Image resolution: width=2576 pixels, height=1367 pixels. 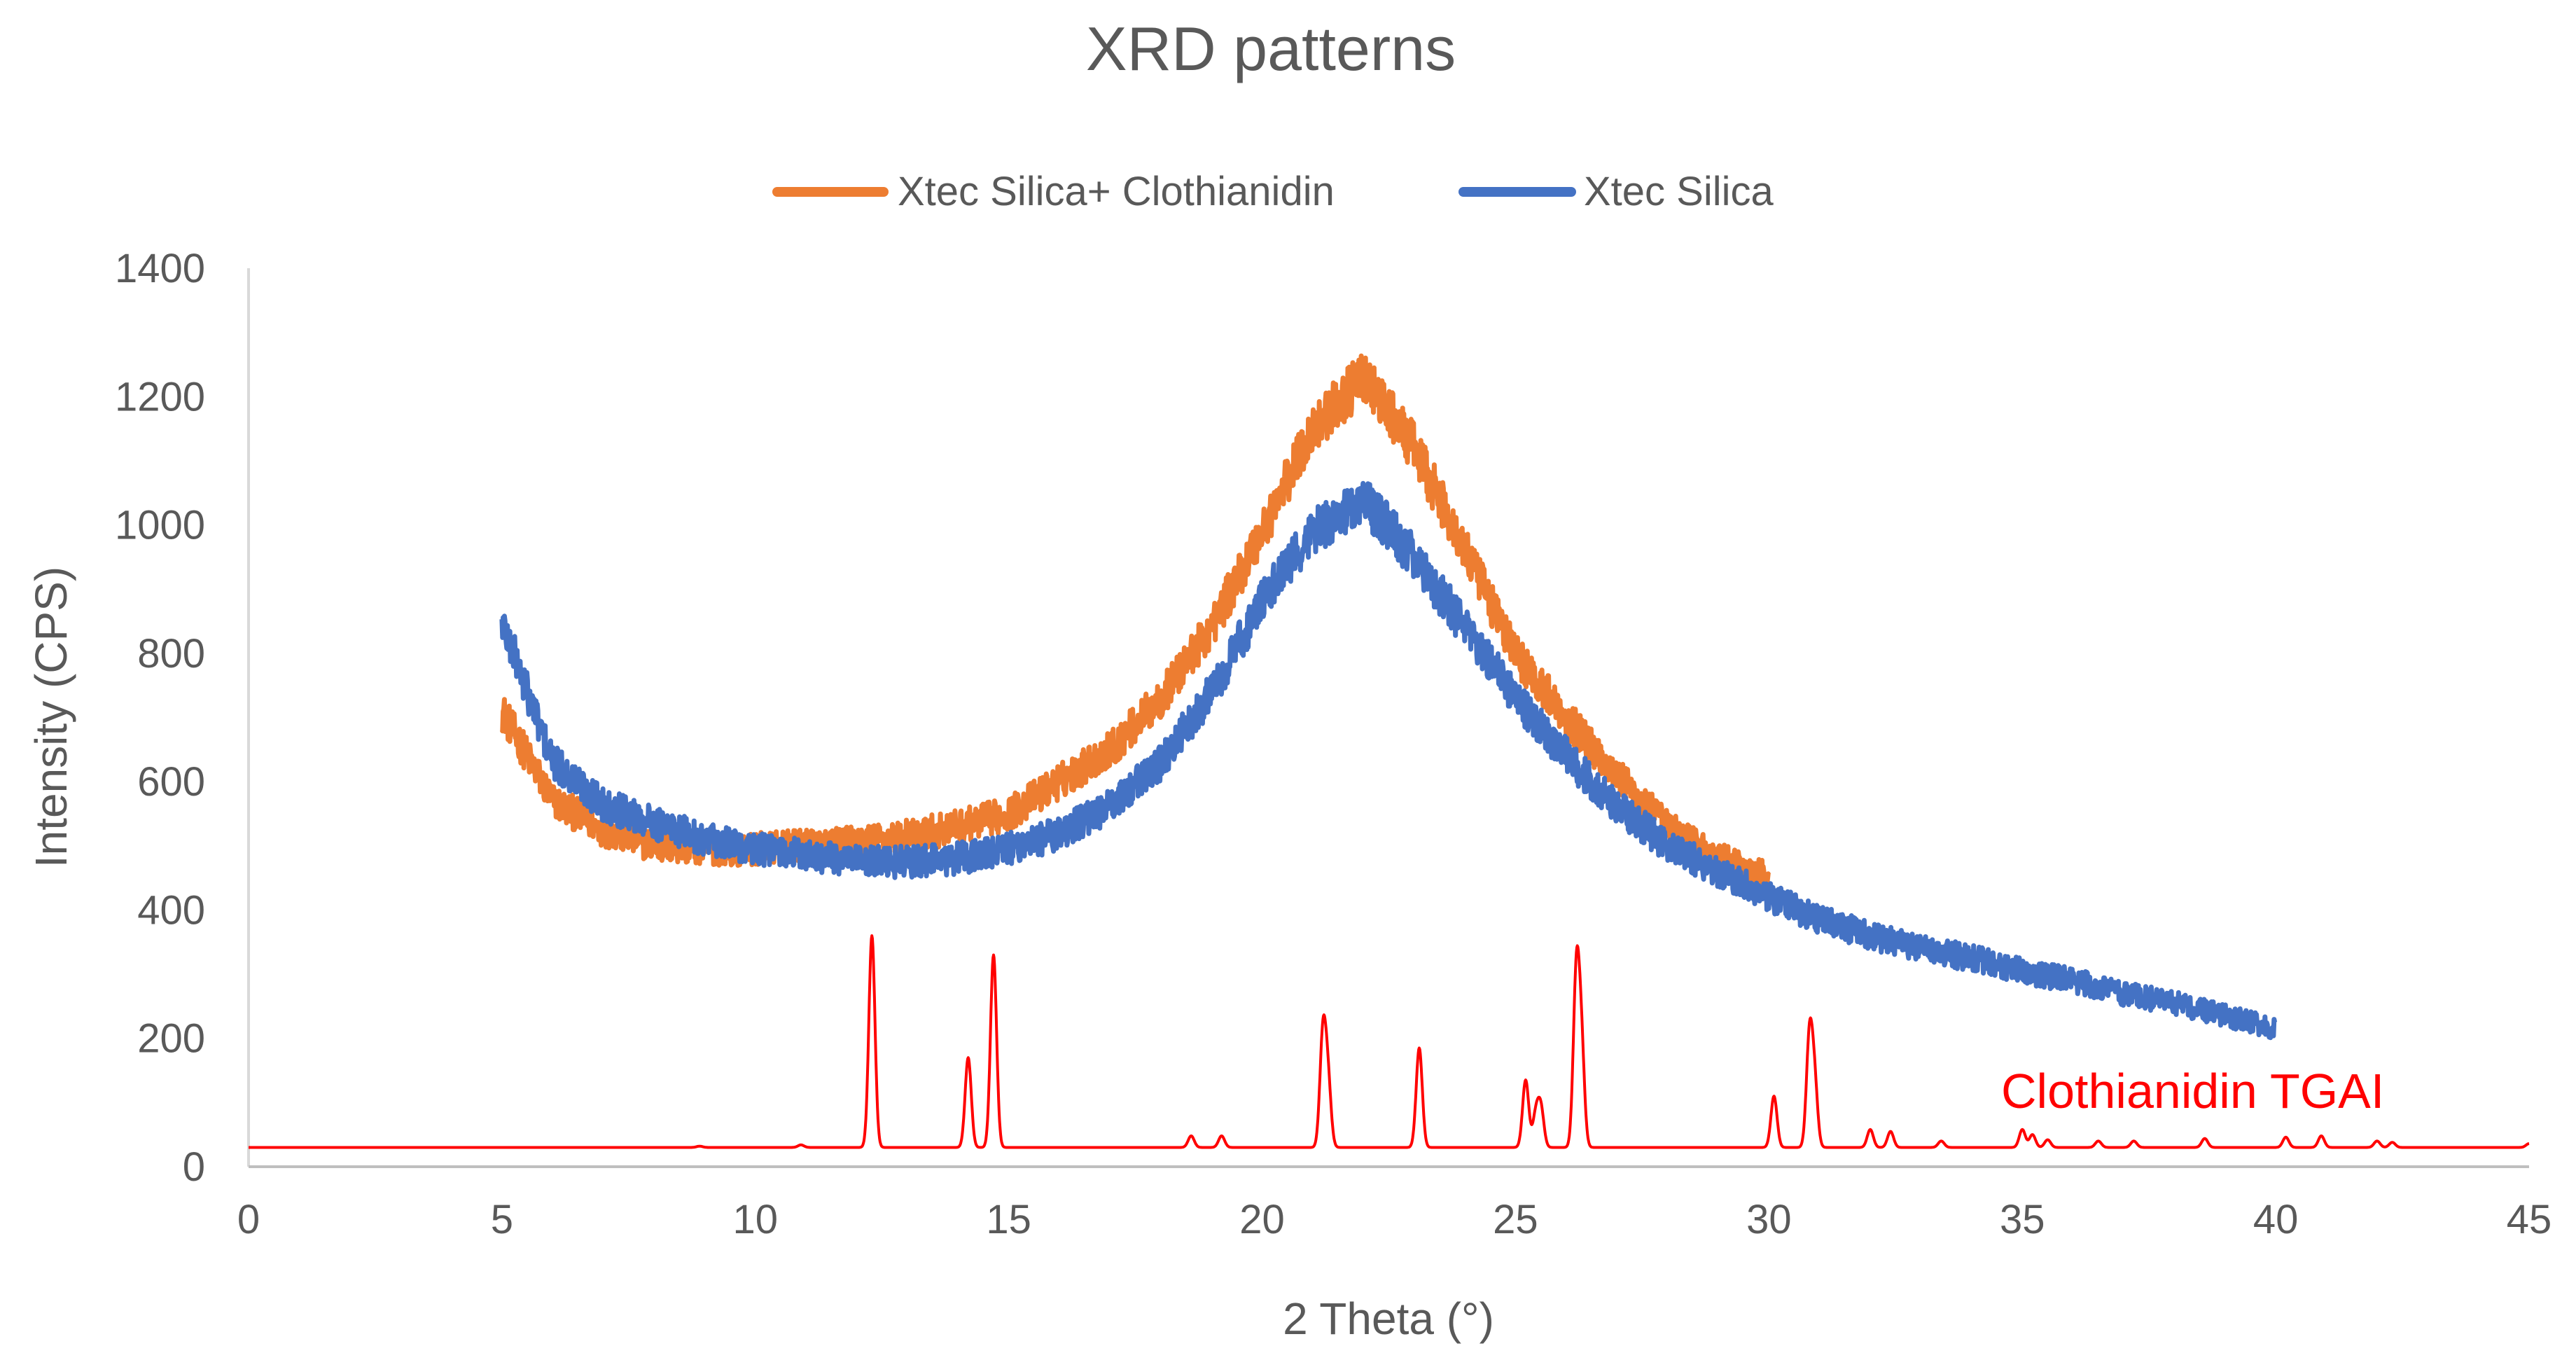 What do you see at coordinates (756, 1219) in the screenshot?
I see `x-tick-label: 10` at bounding box center [756, 1219].